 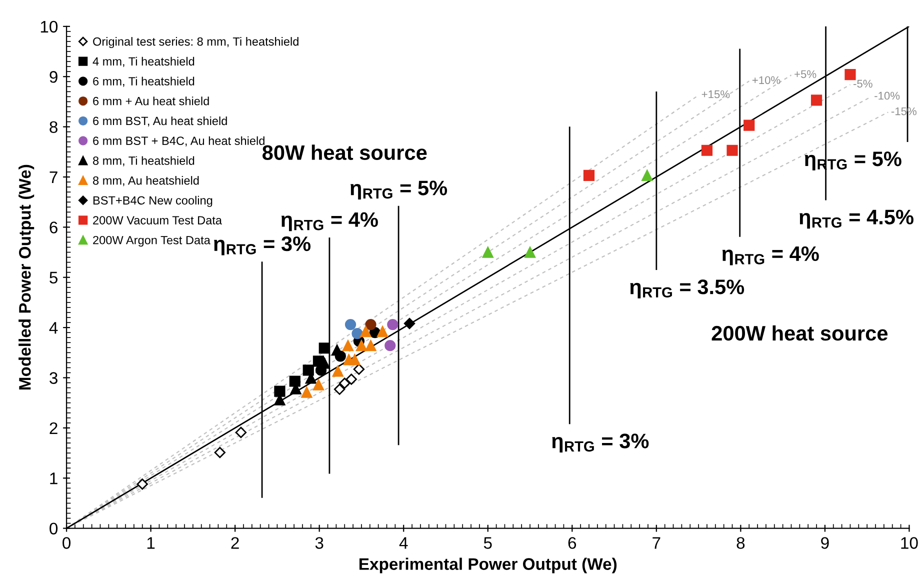 What do you see at coordinates (54, 178) in the screenshot?
I see `y-tick-label: 7` at bounding box center [54, 178].